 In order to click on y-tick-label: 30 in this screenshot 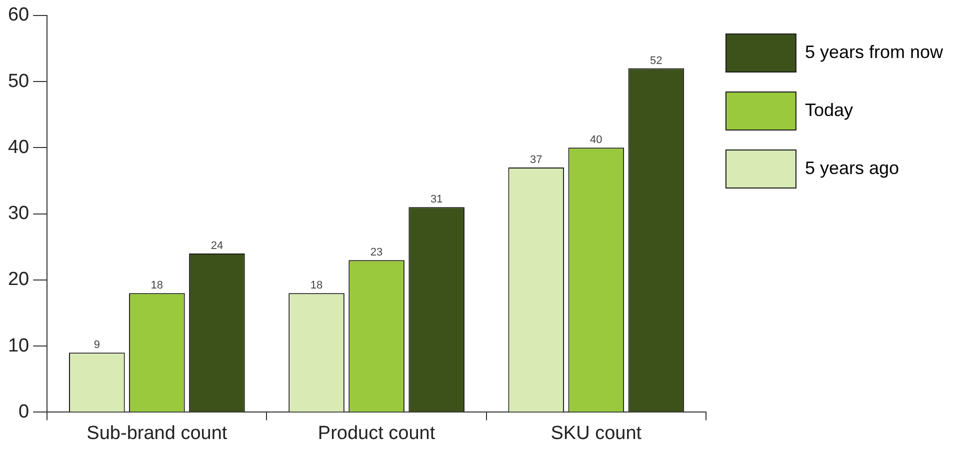, I will do `click(19, 213)`.